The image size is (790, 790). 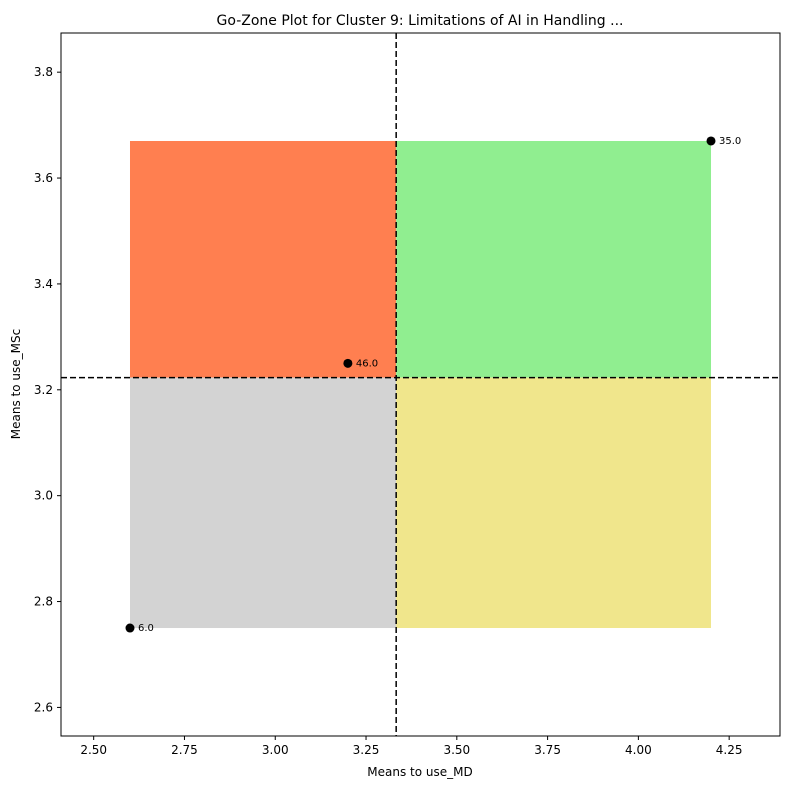 I want to click on data-point-label: 46.0, so click(x=367, y=363).